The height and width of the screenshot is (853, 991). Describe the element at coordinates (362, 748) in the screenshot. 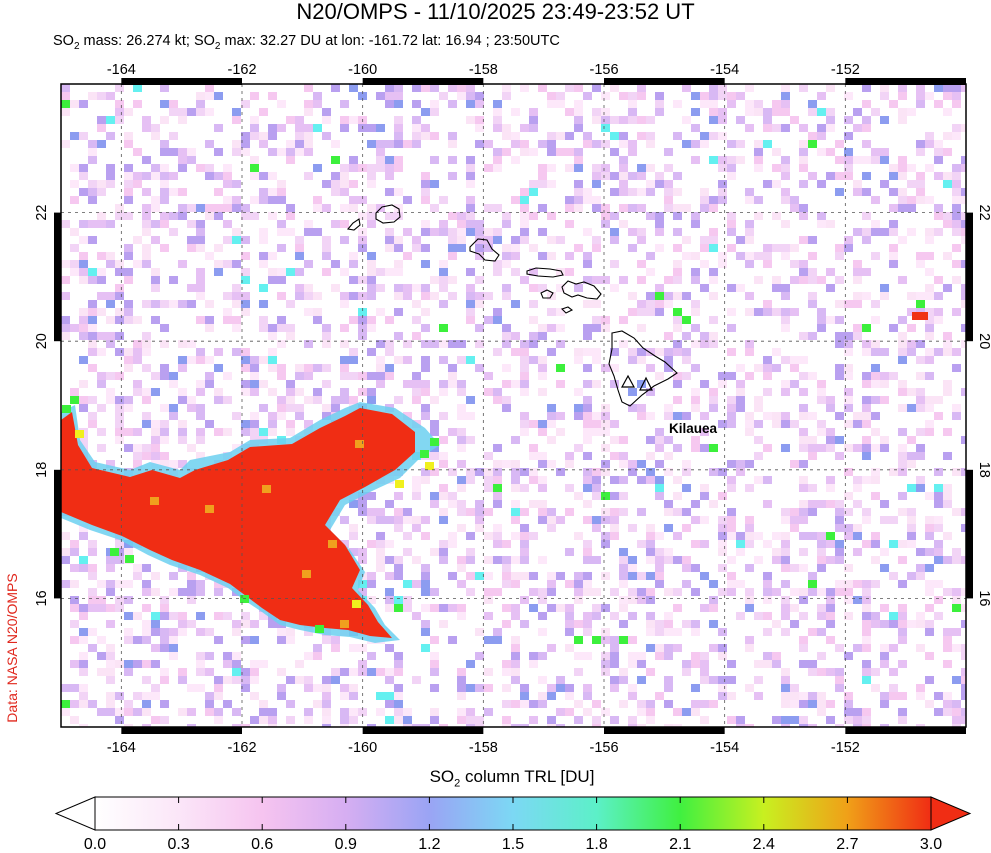

I see `lon-tick-label-bottom: -160` at that location.